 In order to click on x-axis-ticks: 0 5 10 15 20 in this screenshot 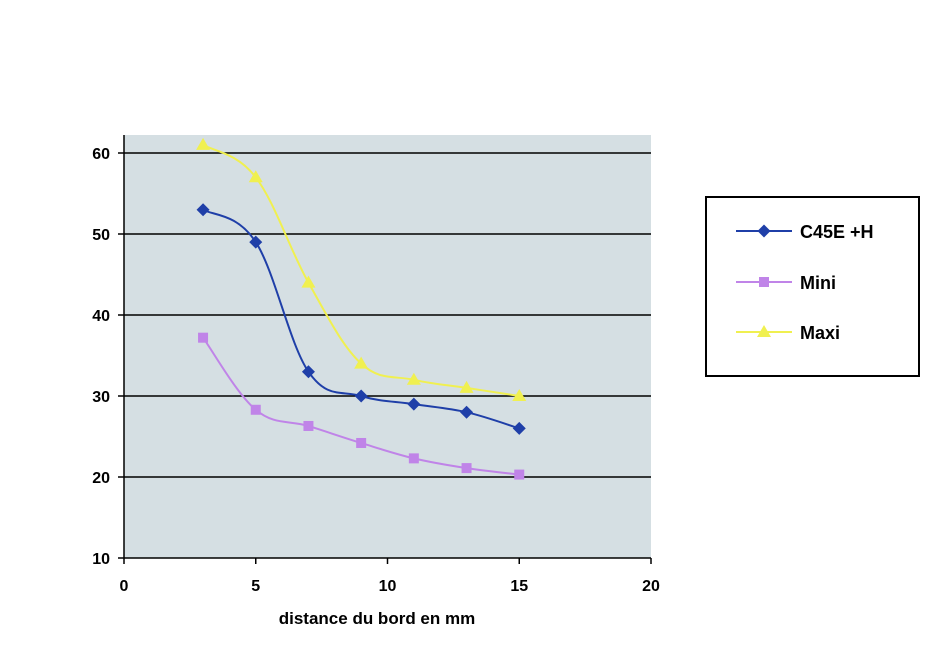, I will do `click(390, 576)`.